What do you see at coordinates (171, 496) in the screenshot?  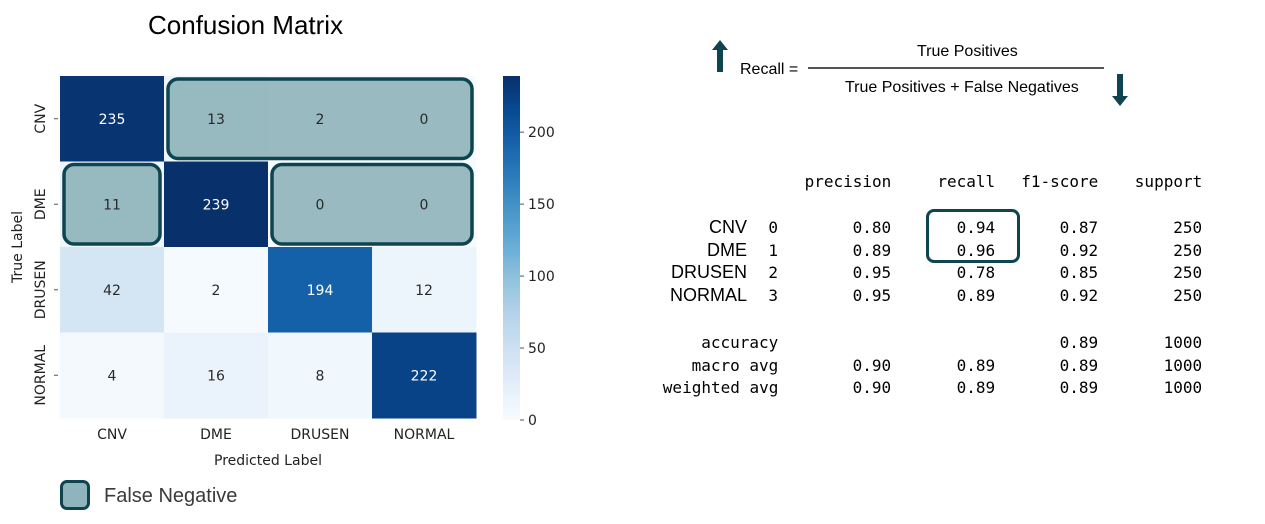 I see `false-negative-legend-label: False Negative` at bounding box center [171, 496].